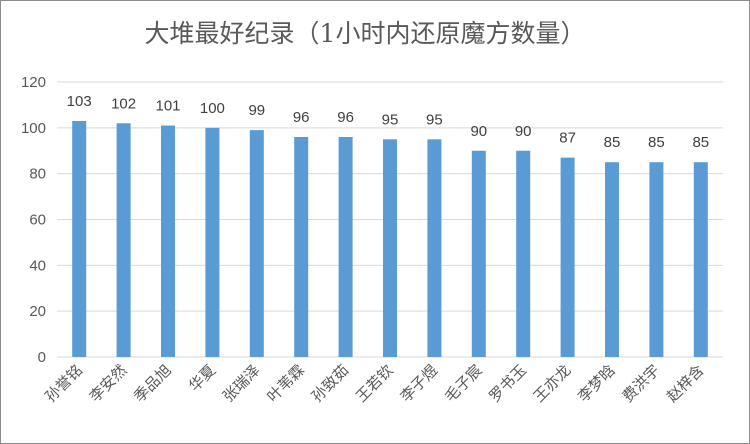 This screenshot has width=750, height=444. Describe the element at coordinates (596, 383) in the screenshot. I see `category-label: 李梦晗` at that location.